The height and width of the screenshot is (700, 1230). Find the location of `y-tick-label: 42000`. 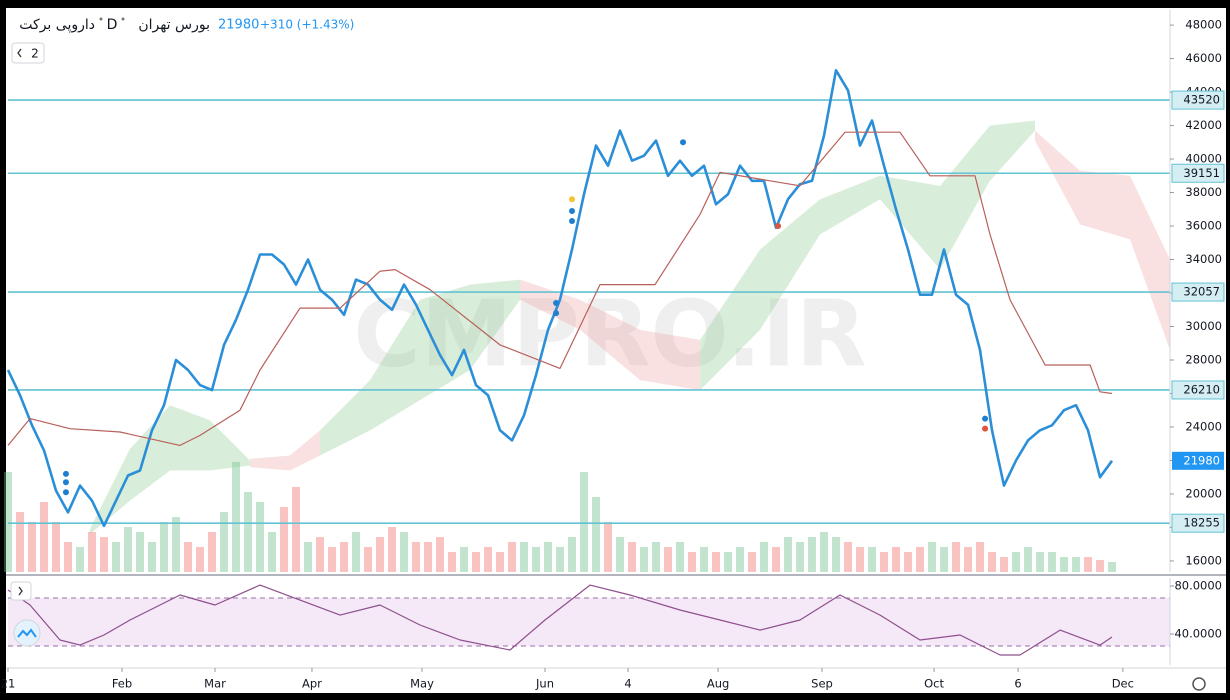

y-tick-label: 42000 is located at coordinates (1203, 125).